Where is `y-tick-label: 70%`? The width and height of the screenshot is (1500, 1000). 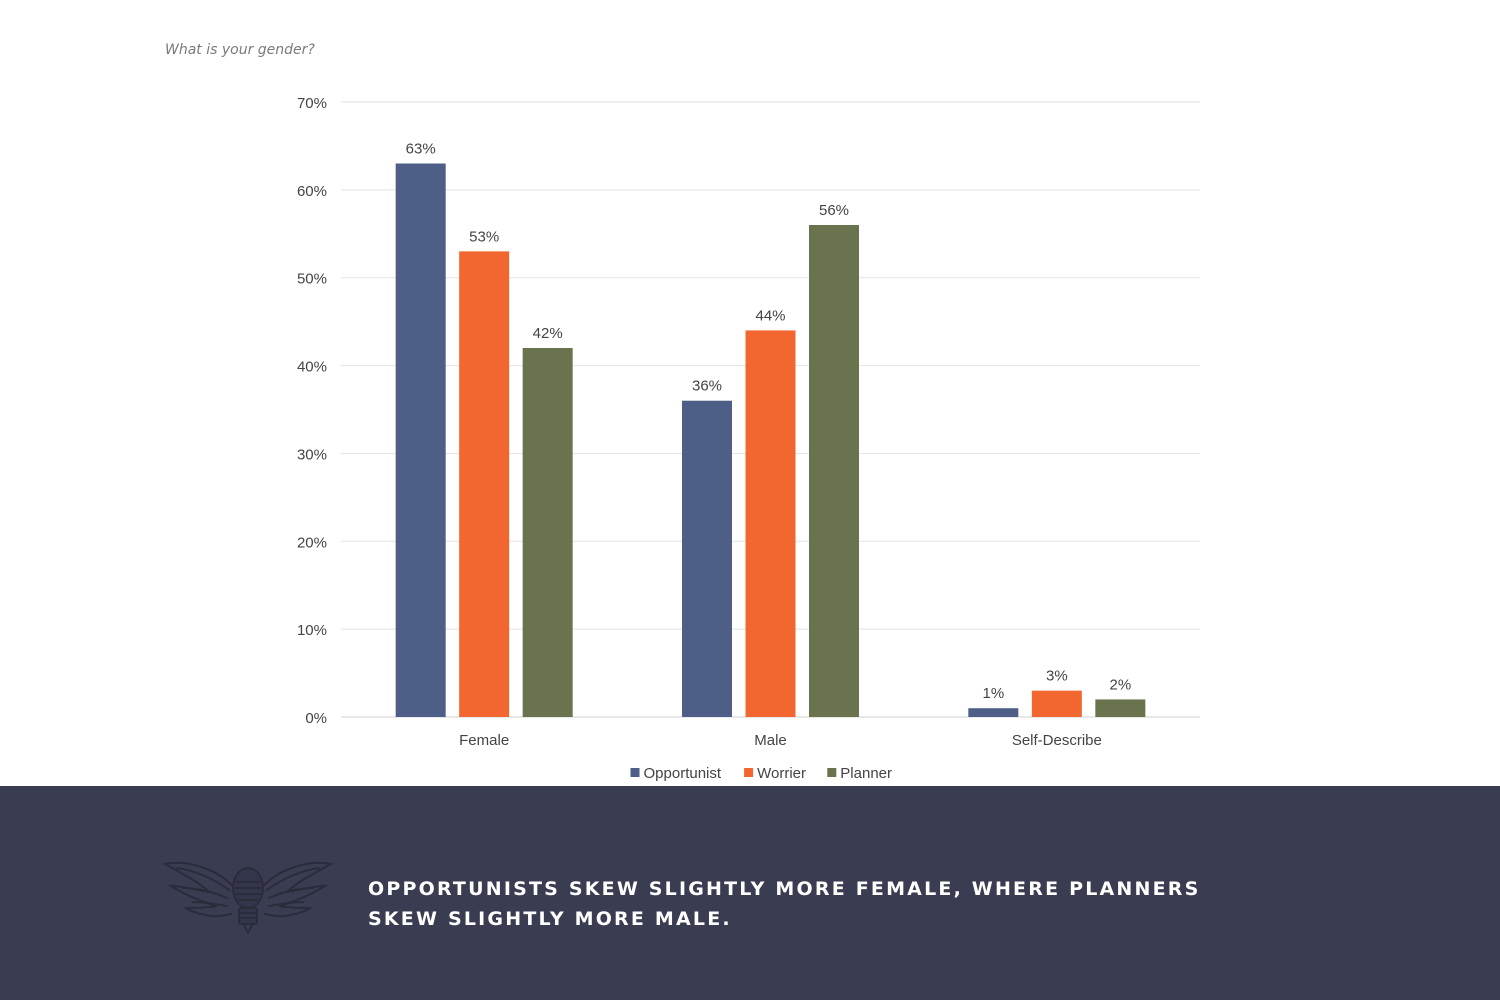
y-tick-label: 70% is located at coordinates (312, 103).